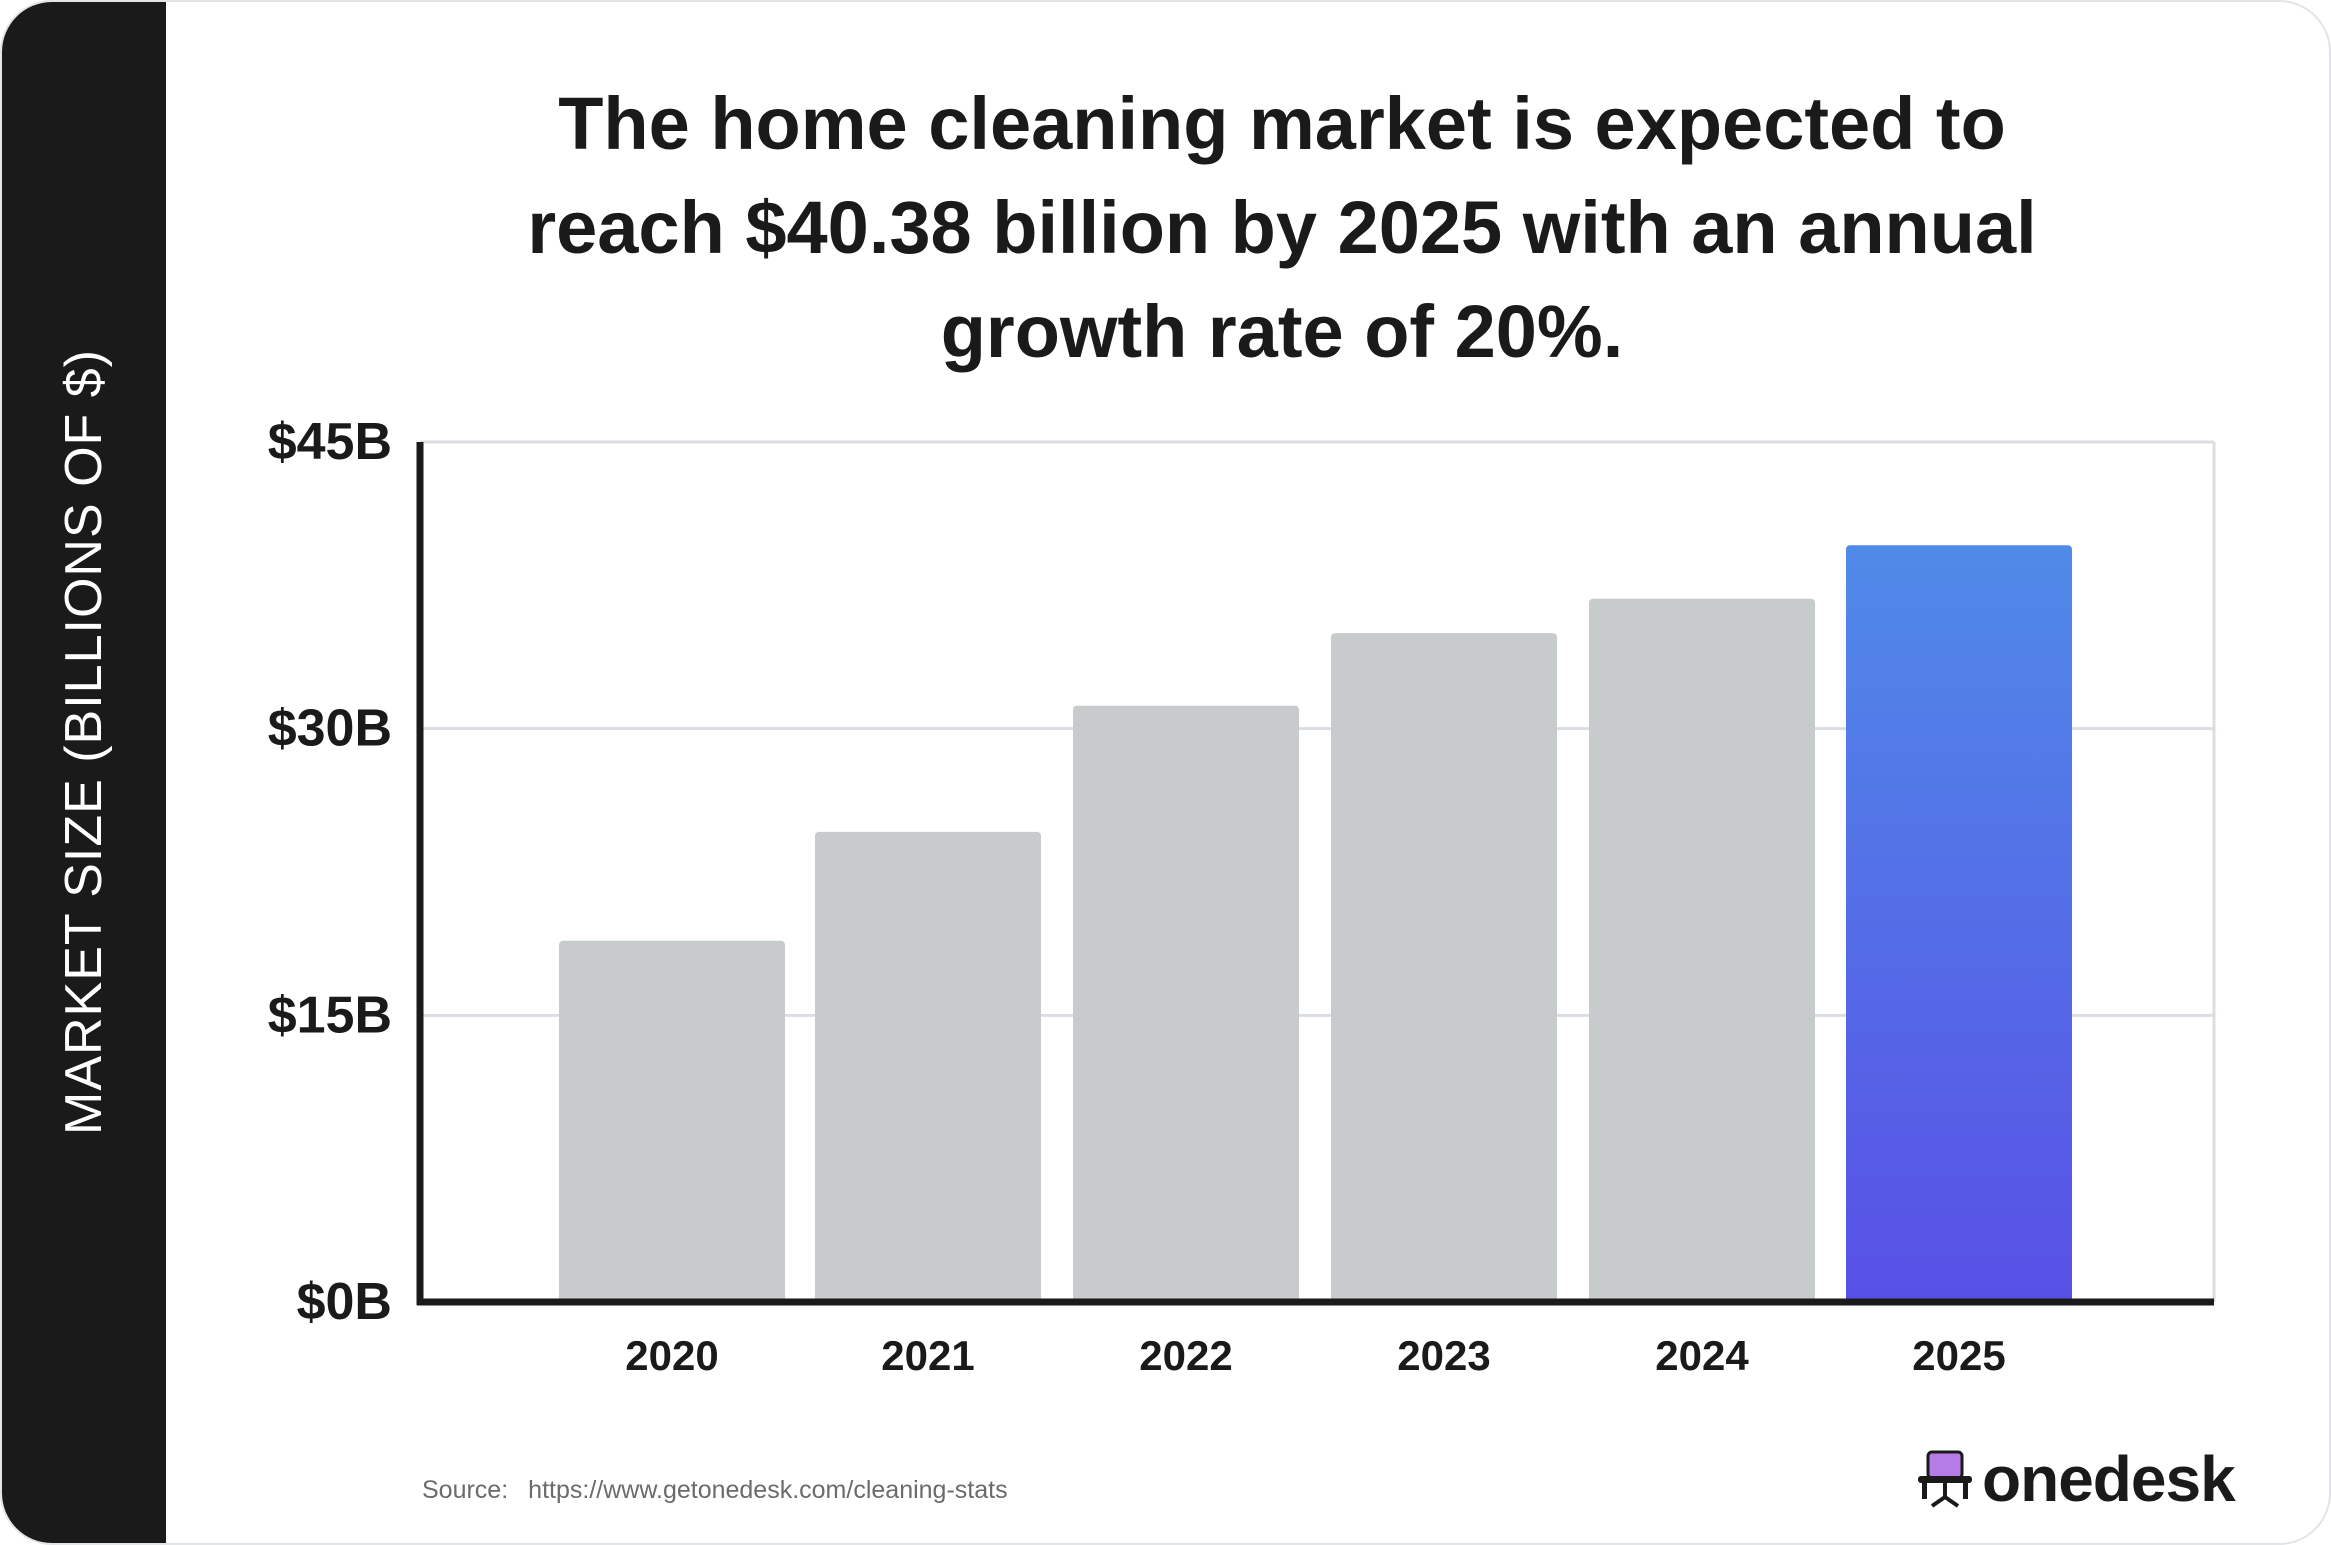 The image size is (2331, 1545). Describe the element at coordinates (84, 772) in the screenshot. I see `side-band: MARKET SIZE (BILLIONS OF $)` at that location.